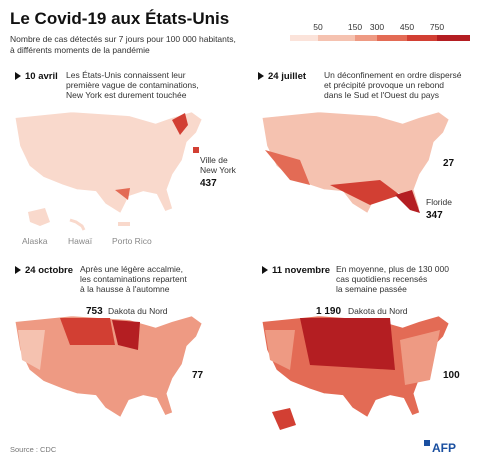  Describe the element at coordinates (434, 215) in the screenshot. I see `callout-value: 347` at that location.